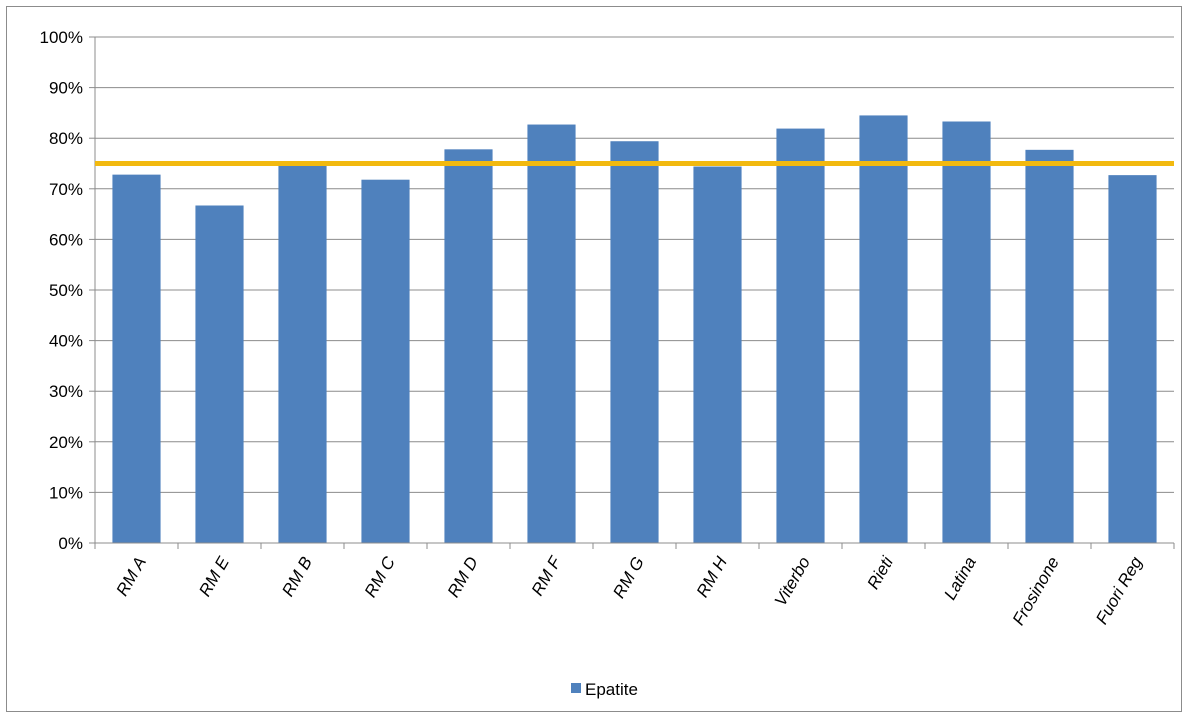 The image size is (1190, 720). I want to click on x-tick-label: Latina, so click(960, 579).